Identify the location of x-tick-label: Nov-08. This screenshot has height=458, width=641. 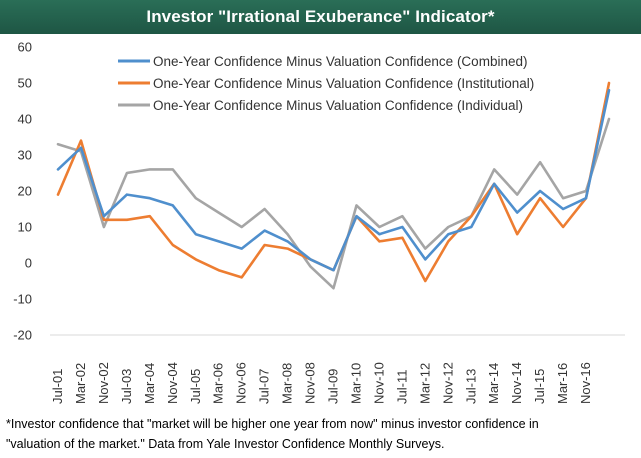
(310, 383).